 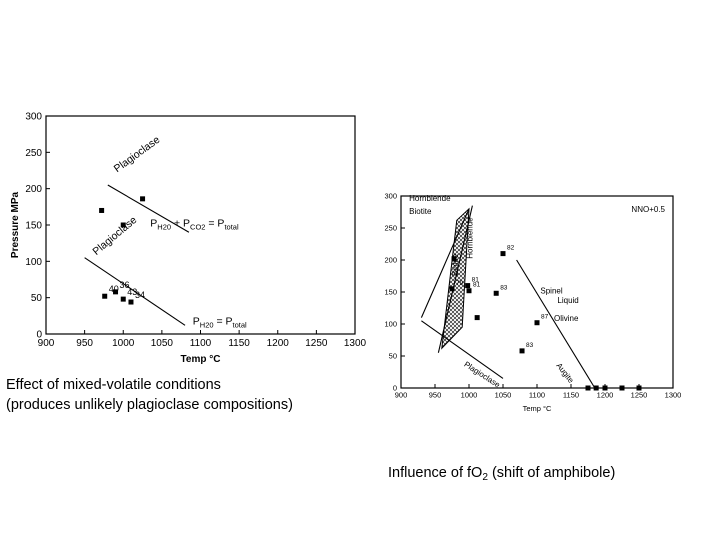 What do you see at coordinates (162, 343) in the screenshot?
I see `left-x-tick-label: 1050` at bounding box center [162, 343].